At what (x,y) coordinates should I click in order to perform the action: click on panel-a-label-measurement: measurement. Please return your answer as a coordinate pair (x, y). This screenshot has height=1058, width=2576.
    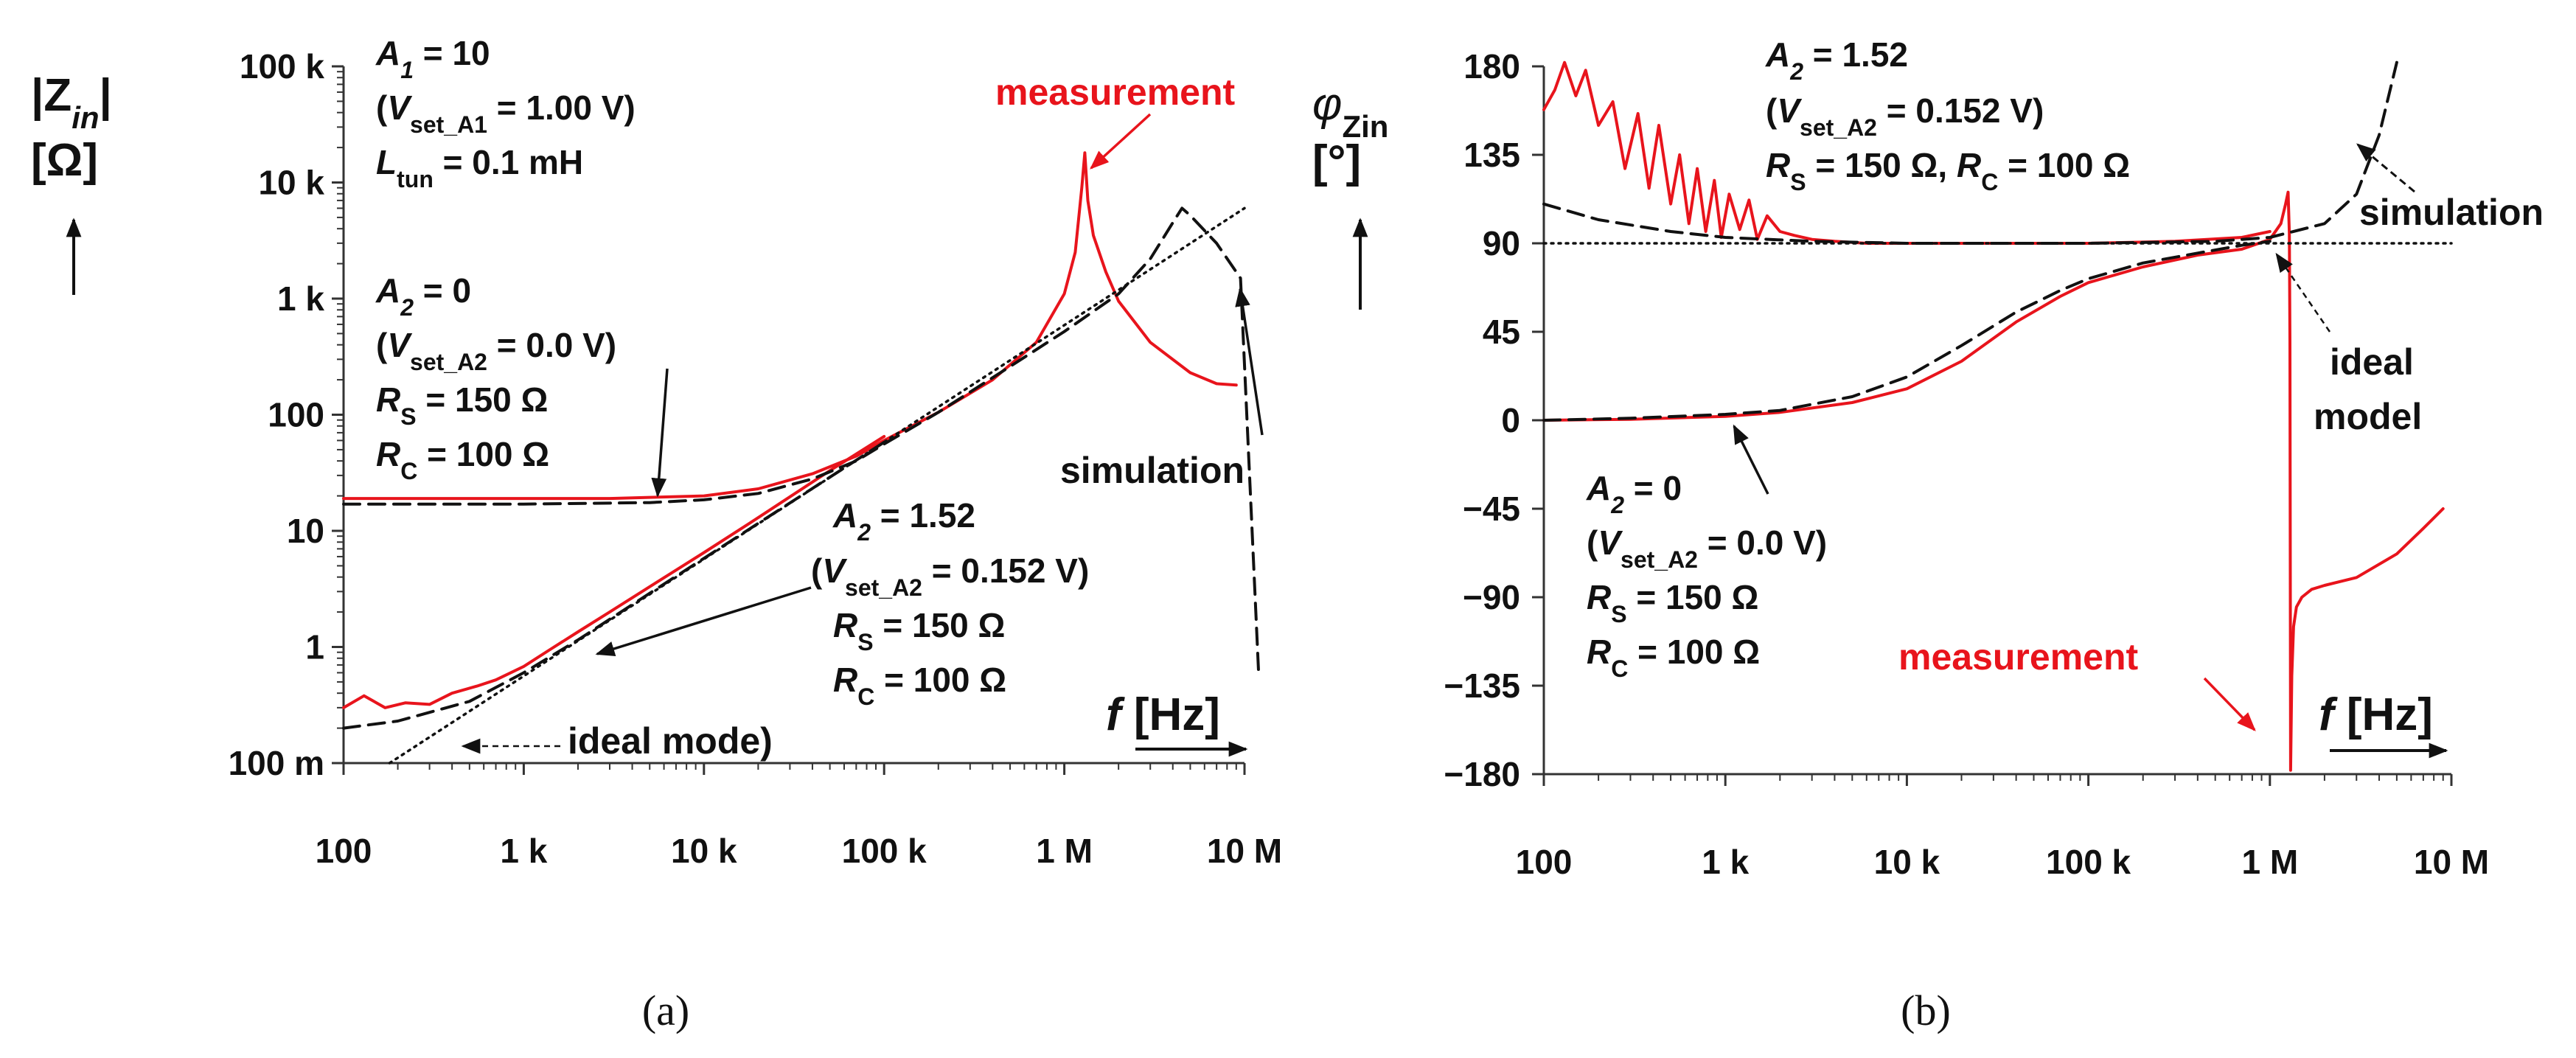
    Looking at the image, I should click on (1115, 92).